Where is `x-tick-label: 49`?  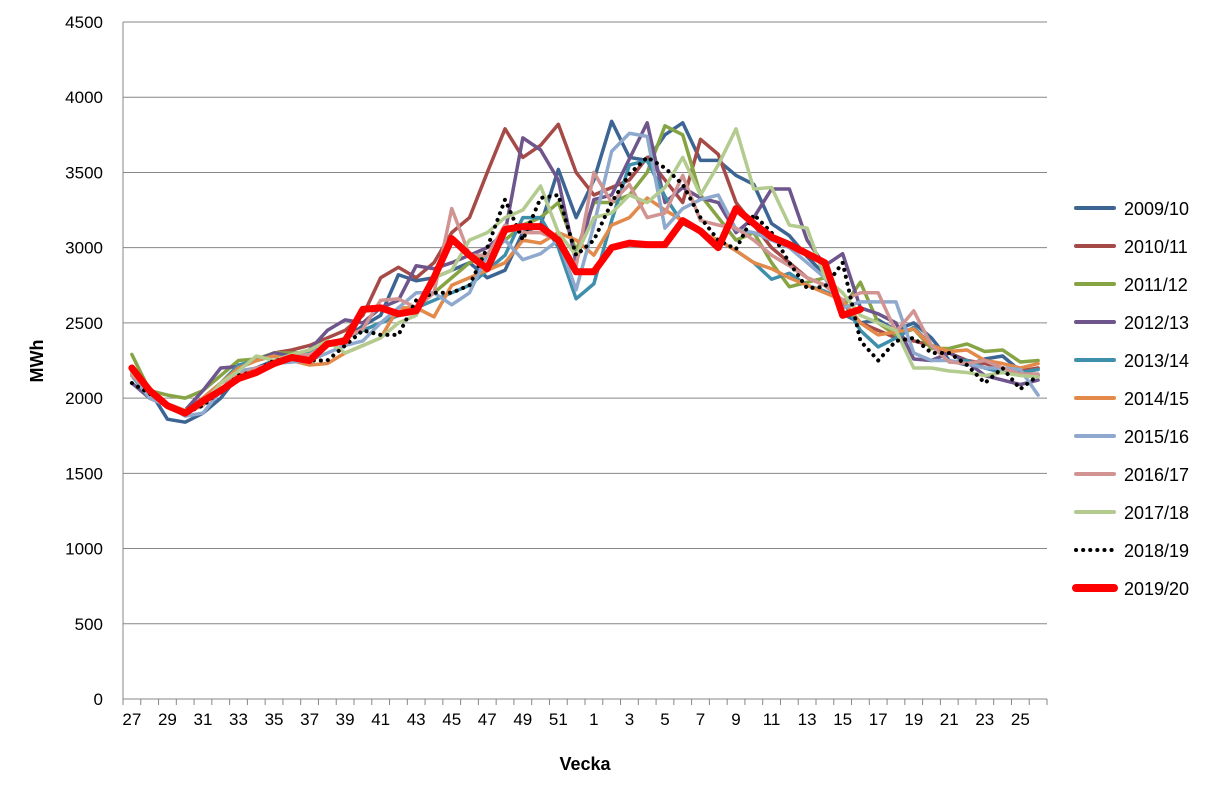 x-tick-label: 49 is located at coordinates (522, 719).